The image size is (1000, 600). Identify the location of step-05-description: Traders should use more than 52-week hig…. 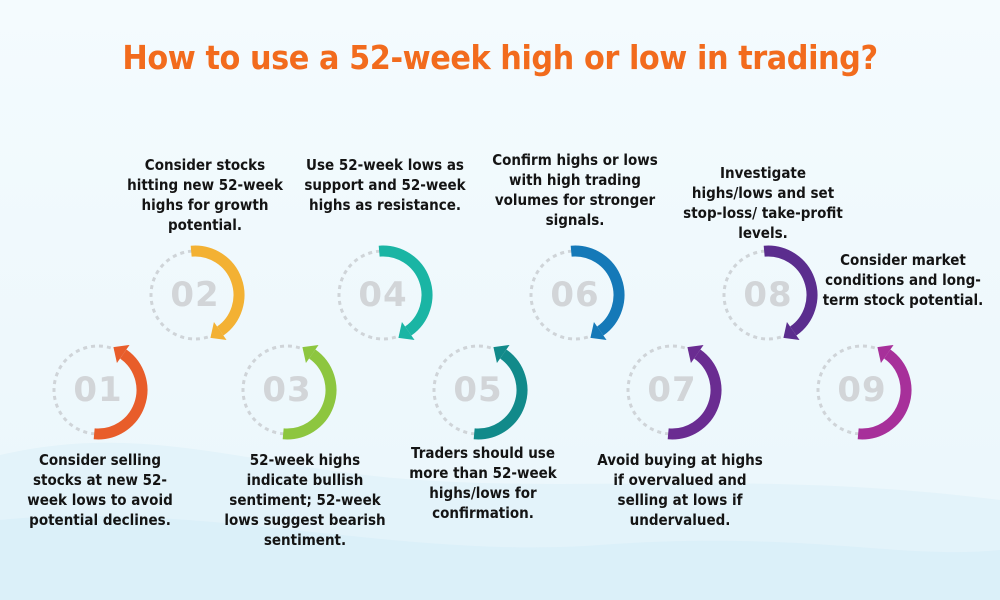
(483, 483).